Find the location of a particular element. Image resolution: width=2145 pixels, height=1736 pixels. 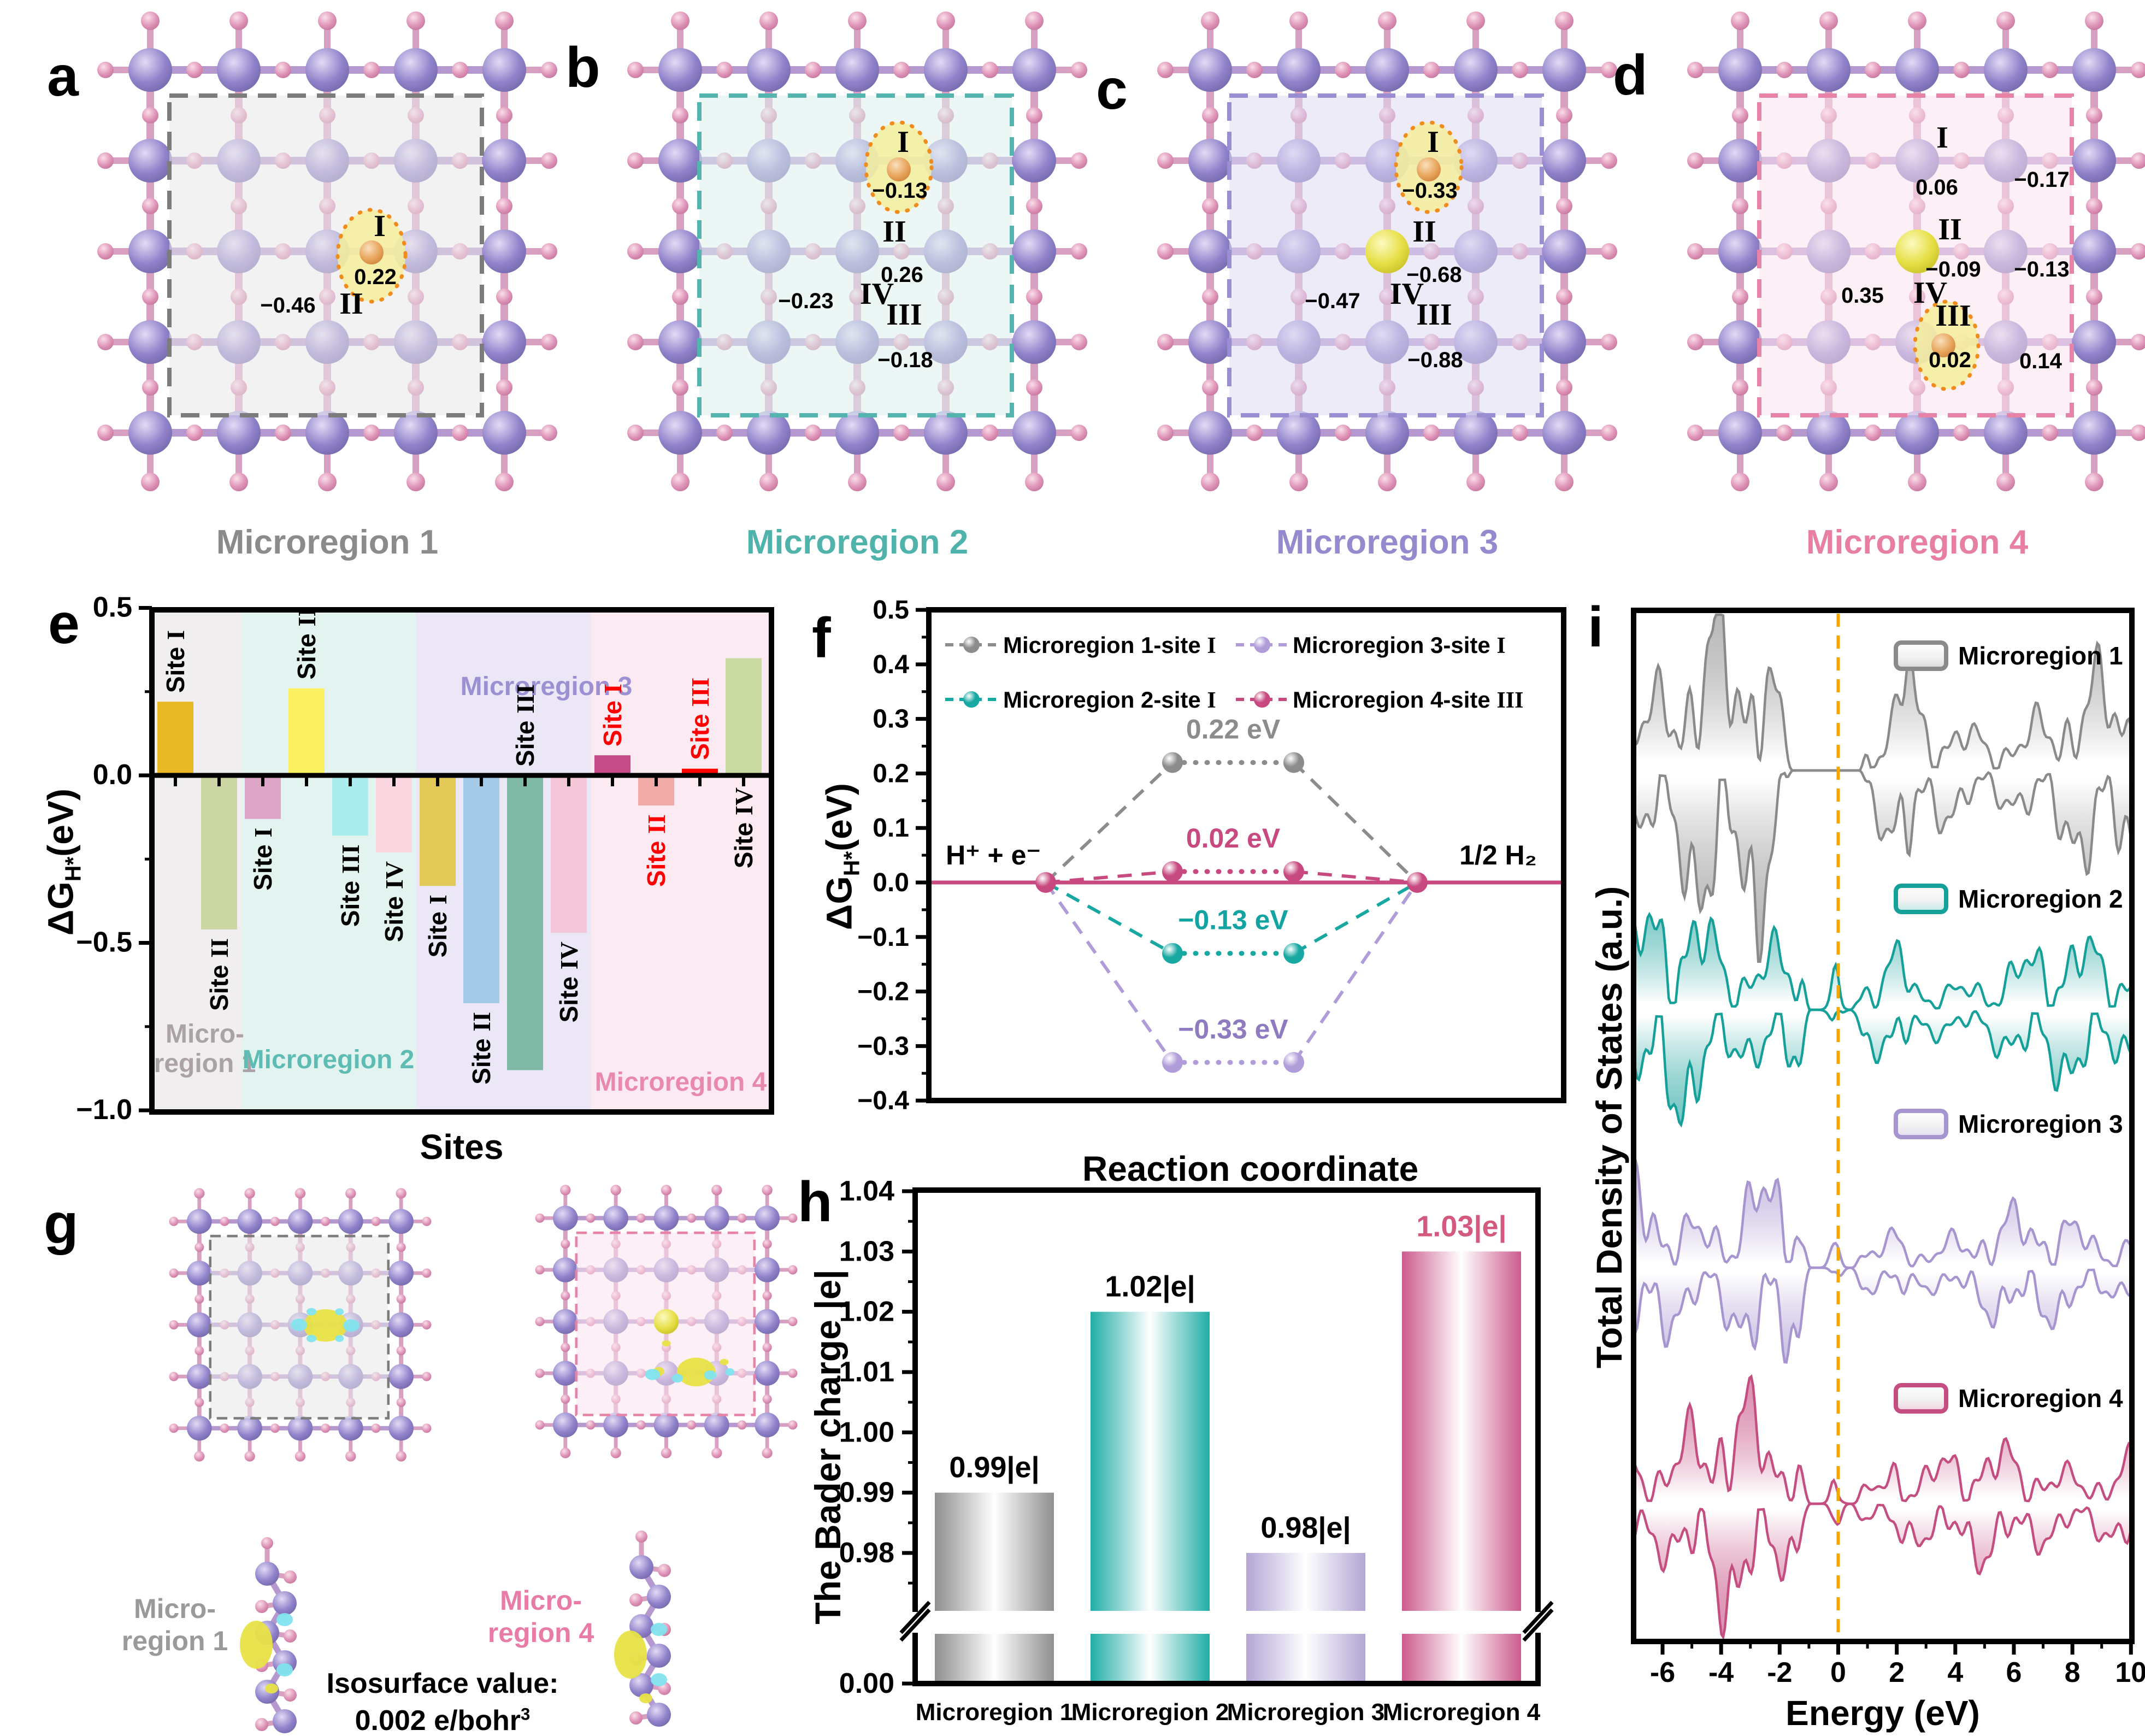

title-microregion-3: Microregion 3 is located at coordinates (1387, 542).